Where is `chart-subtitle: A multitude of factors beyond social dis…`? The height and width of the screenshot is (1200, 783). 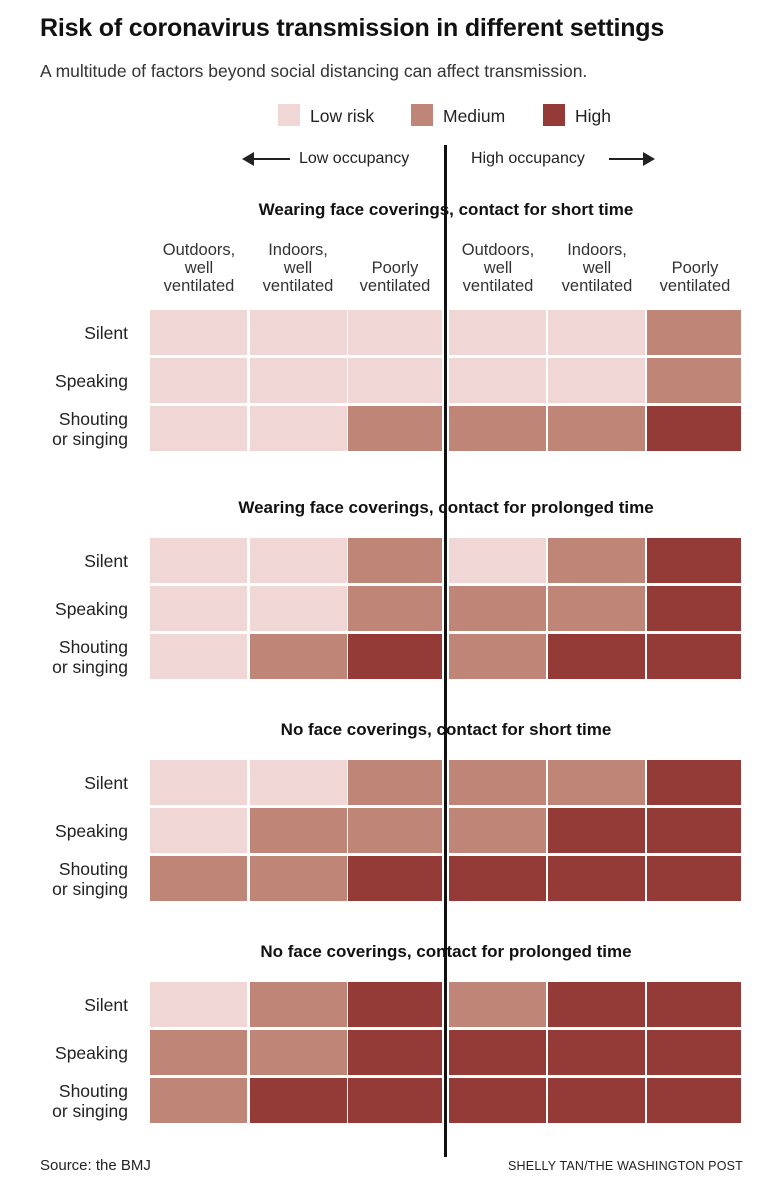
chart-subtitle: A multitude of factors beyond social dis… is located at coordinates (314, 71).